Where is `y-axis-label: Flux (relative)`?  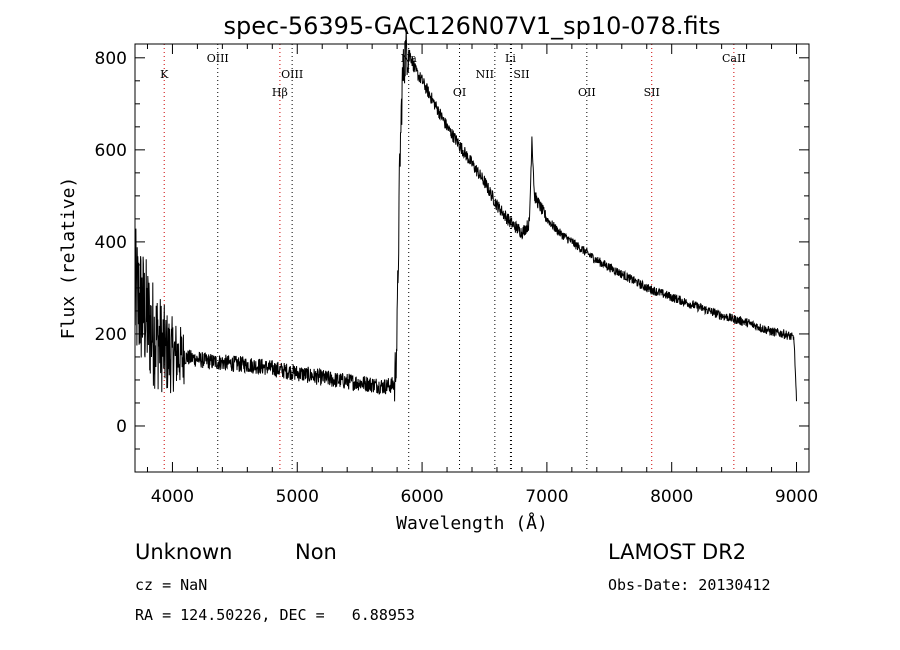
y-axis-label: Flux (relative) is located at coordinates (68, 258).